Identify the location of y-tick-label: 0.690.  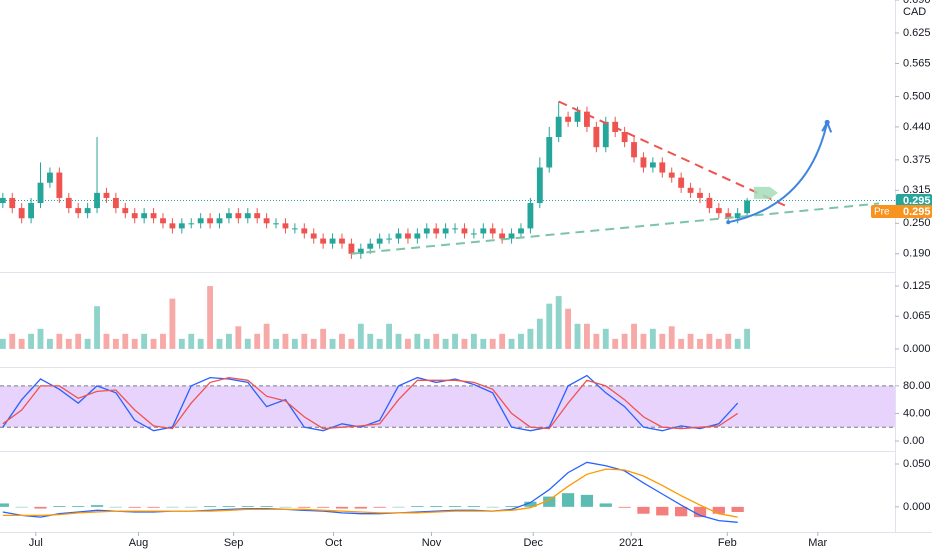
(917, 3).